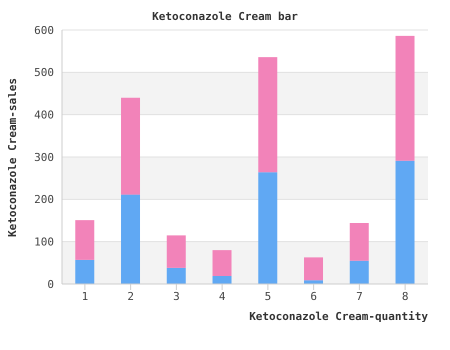 Image resolution: width=450 pixels, height=350 pixels. What do you see at coordinates (44, 73) in the screenshot?
I see `y-tick-label: 500` at bounding box center [44, 73].